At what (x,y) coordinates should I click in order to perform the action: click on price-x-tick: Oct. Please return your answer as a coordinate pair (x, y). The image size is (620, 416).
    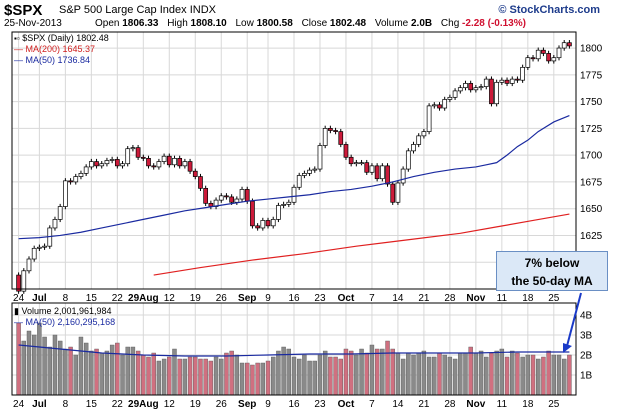
    Looking at the image, I should click on (346, 298).